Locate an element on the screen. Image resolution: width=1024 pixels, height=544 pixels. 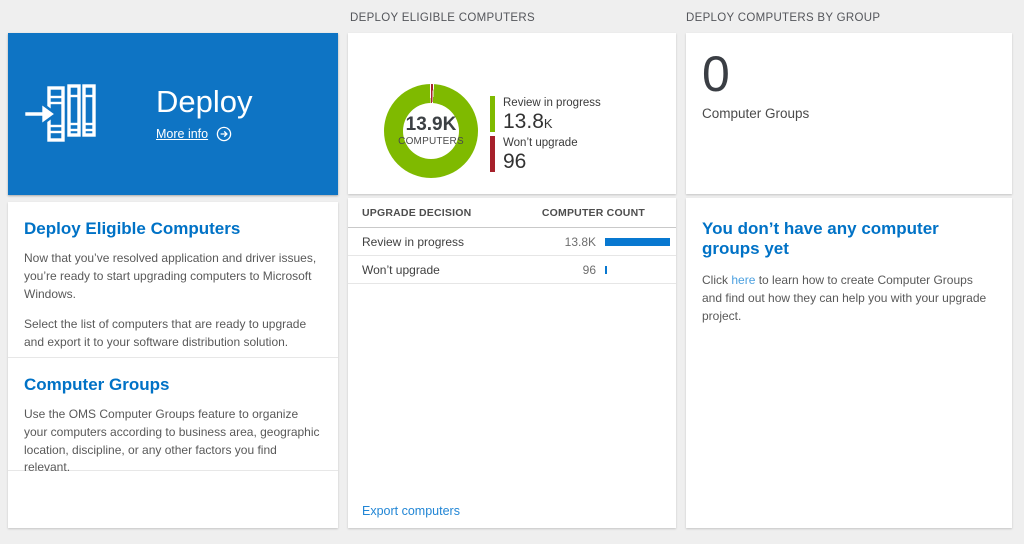
computer-groups-count: 0 is located at coordinates (716, 74).